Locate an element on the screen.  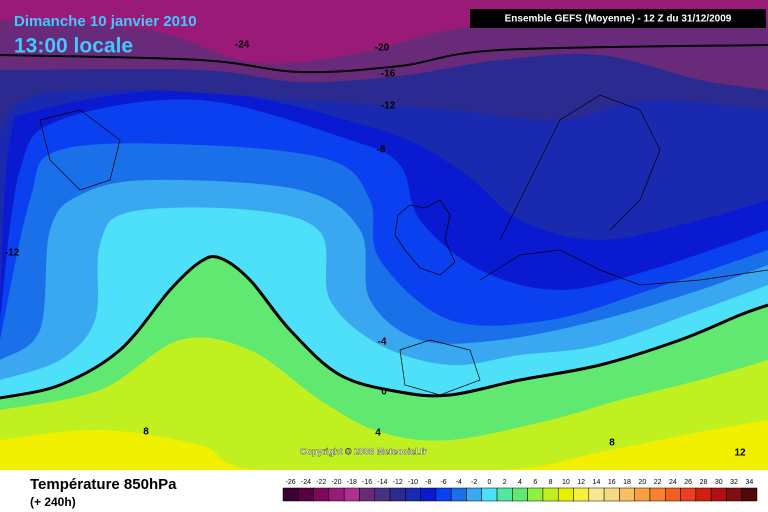
legend-label: 6 is located at coordinates (535, 482).